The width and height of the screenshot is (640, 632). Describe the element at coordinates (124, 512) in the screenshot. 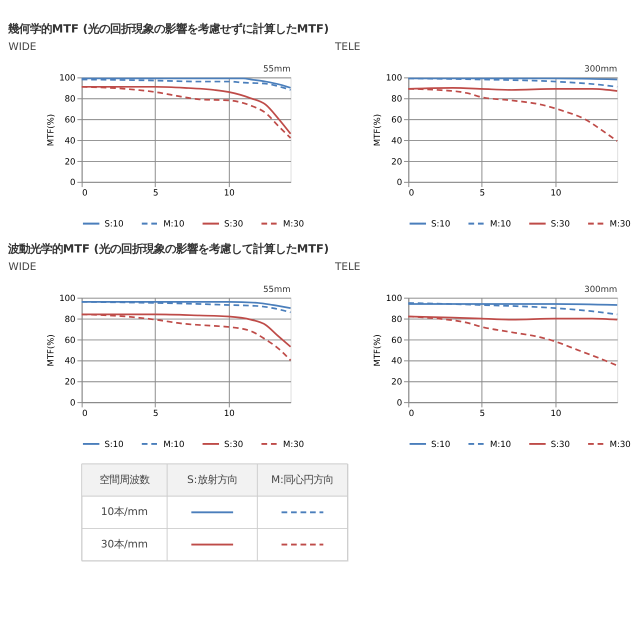

I see `text: 10本/mm` at that location.